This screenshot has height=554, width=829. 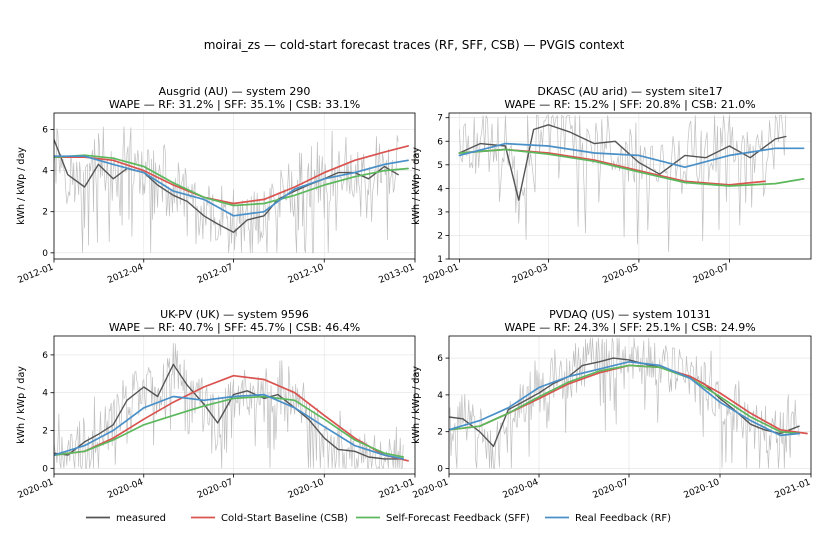 I want to click on legend-label: measured, so click(x=141, y=518).